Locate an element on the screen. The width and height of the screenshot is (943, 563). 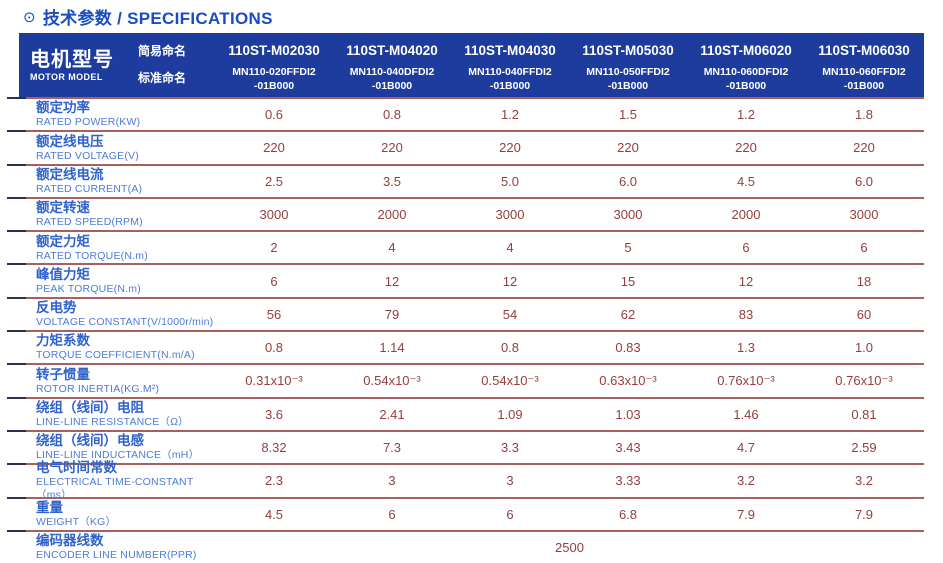
spec-label-cn: 额定力矩 is located at coordinates (63, 241).